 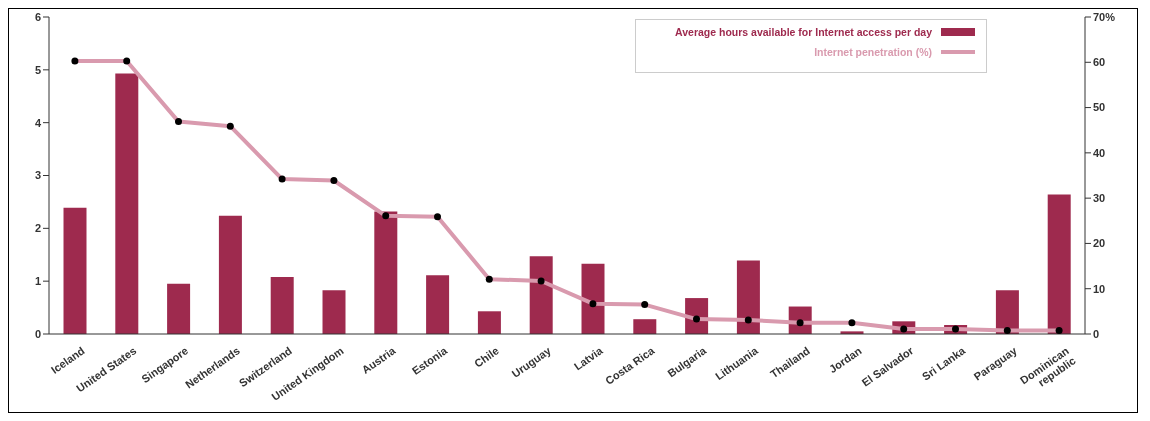 I want to click on y2-tick-label: 30, so click(x=1099, y=198).